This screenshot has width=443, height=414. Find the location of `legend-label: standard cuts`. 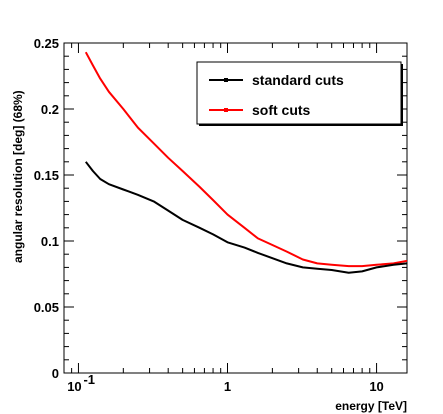

legend-label: standard cuts is located at coordinates (298, 80).